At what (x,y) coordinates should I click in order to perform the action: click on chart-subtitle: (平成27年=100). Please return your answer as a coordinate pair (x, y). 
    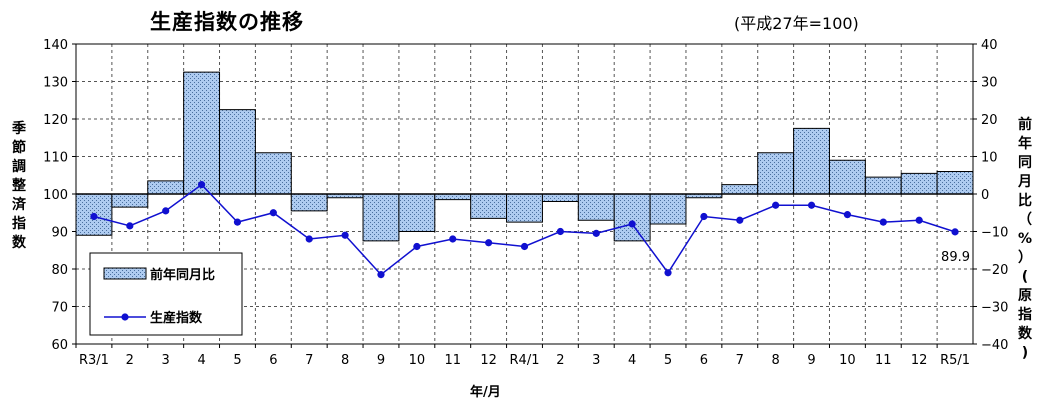
    Looking at the image, I should click on (796, 23).